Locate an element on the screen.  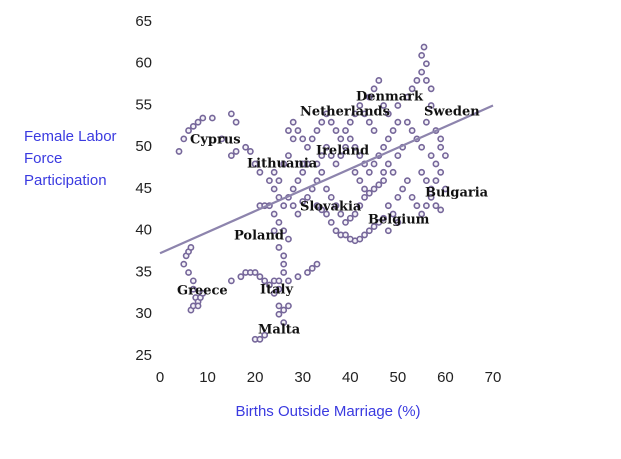
x-tick-label: 40 is located at coordinates (350, 377).